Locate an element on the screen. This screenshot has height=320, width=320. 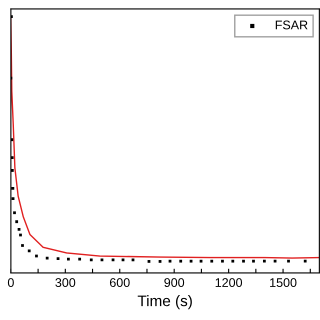
x-tick-label: 600 is located at coordinates (120, 283).